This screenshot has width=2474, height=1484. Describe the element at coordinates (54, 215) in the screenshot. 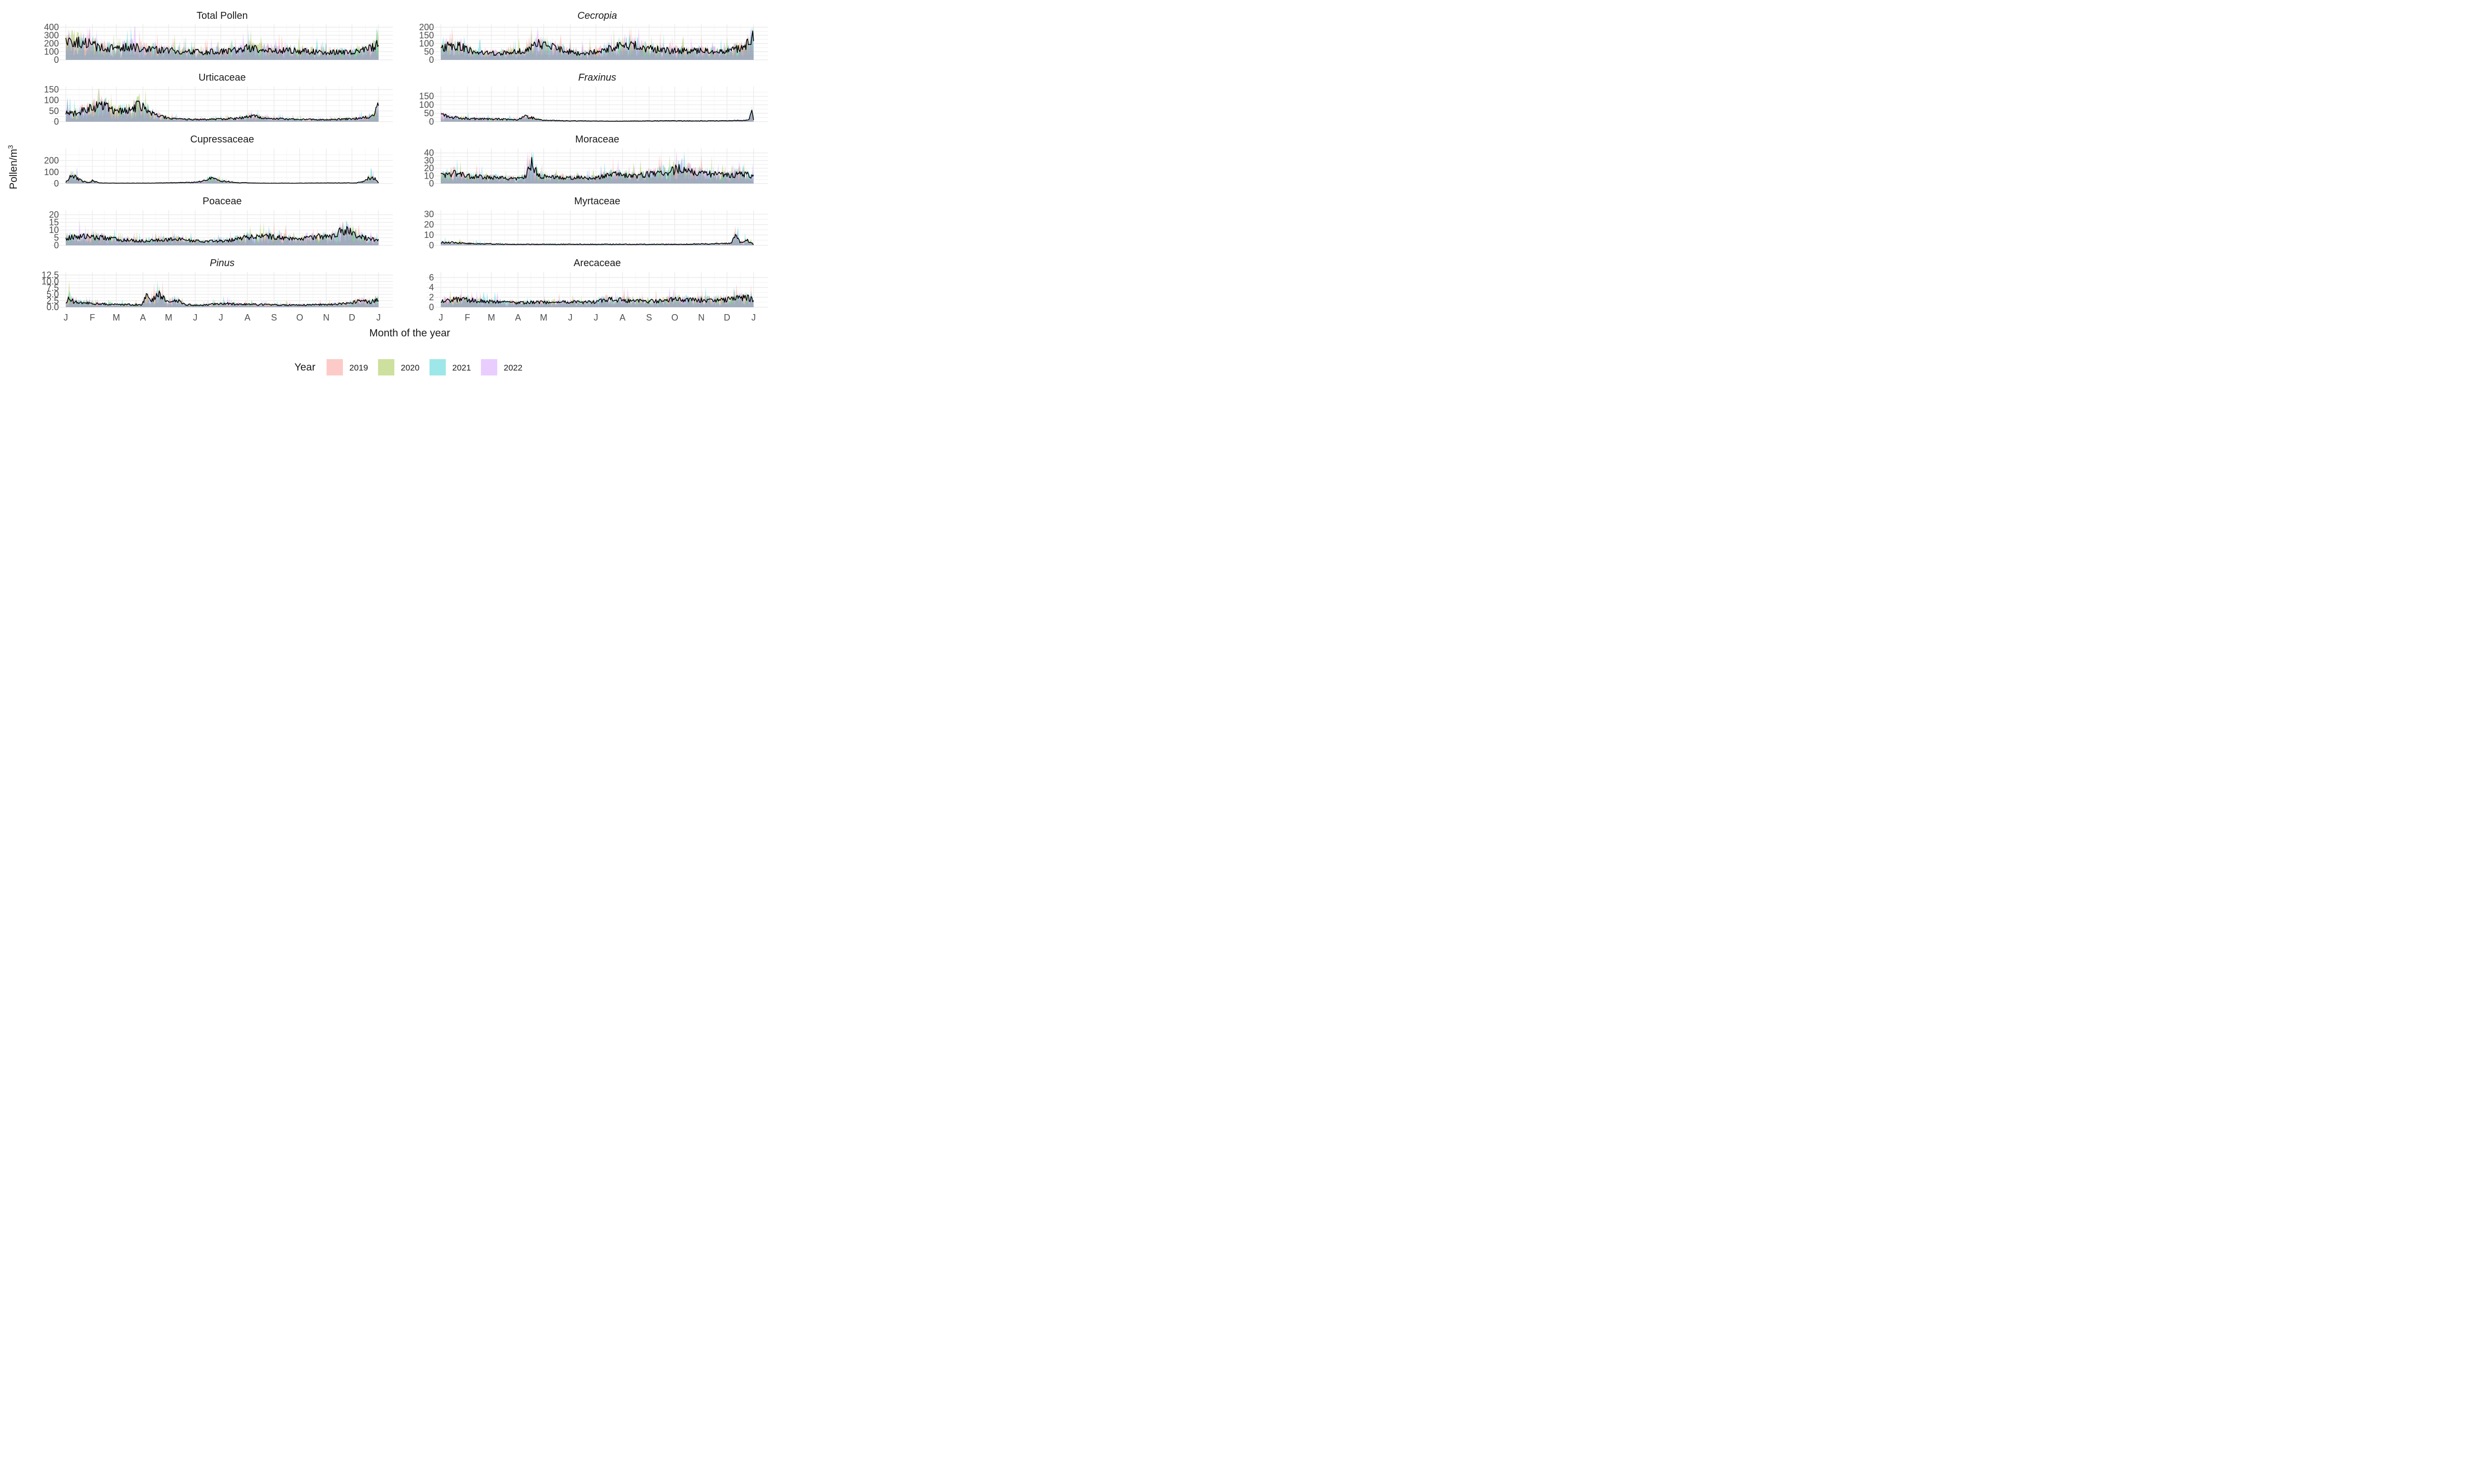

I see `y-tick-label: 20` at that location.